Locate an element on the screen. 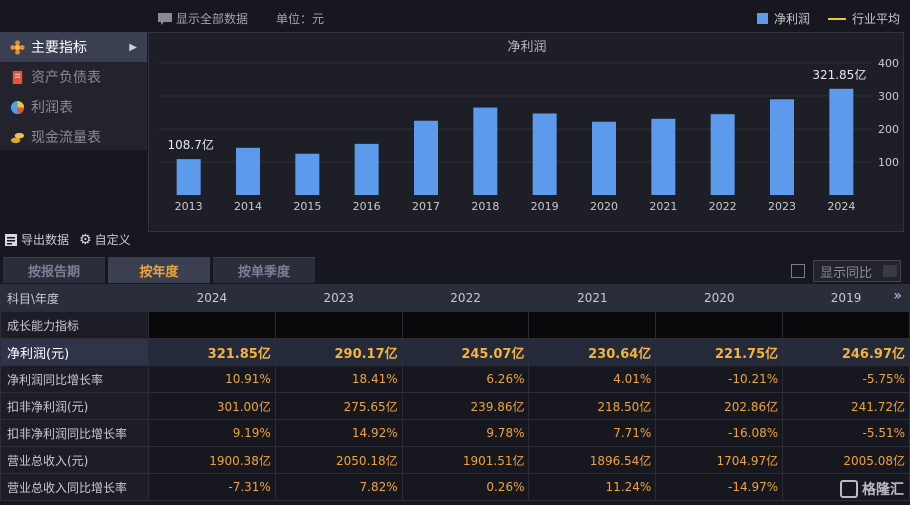 This screenshot has height=505, width=910. table-cell: 2050.18亿 is located at coordinates (338, 460).